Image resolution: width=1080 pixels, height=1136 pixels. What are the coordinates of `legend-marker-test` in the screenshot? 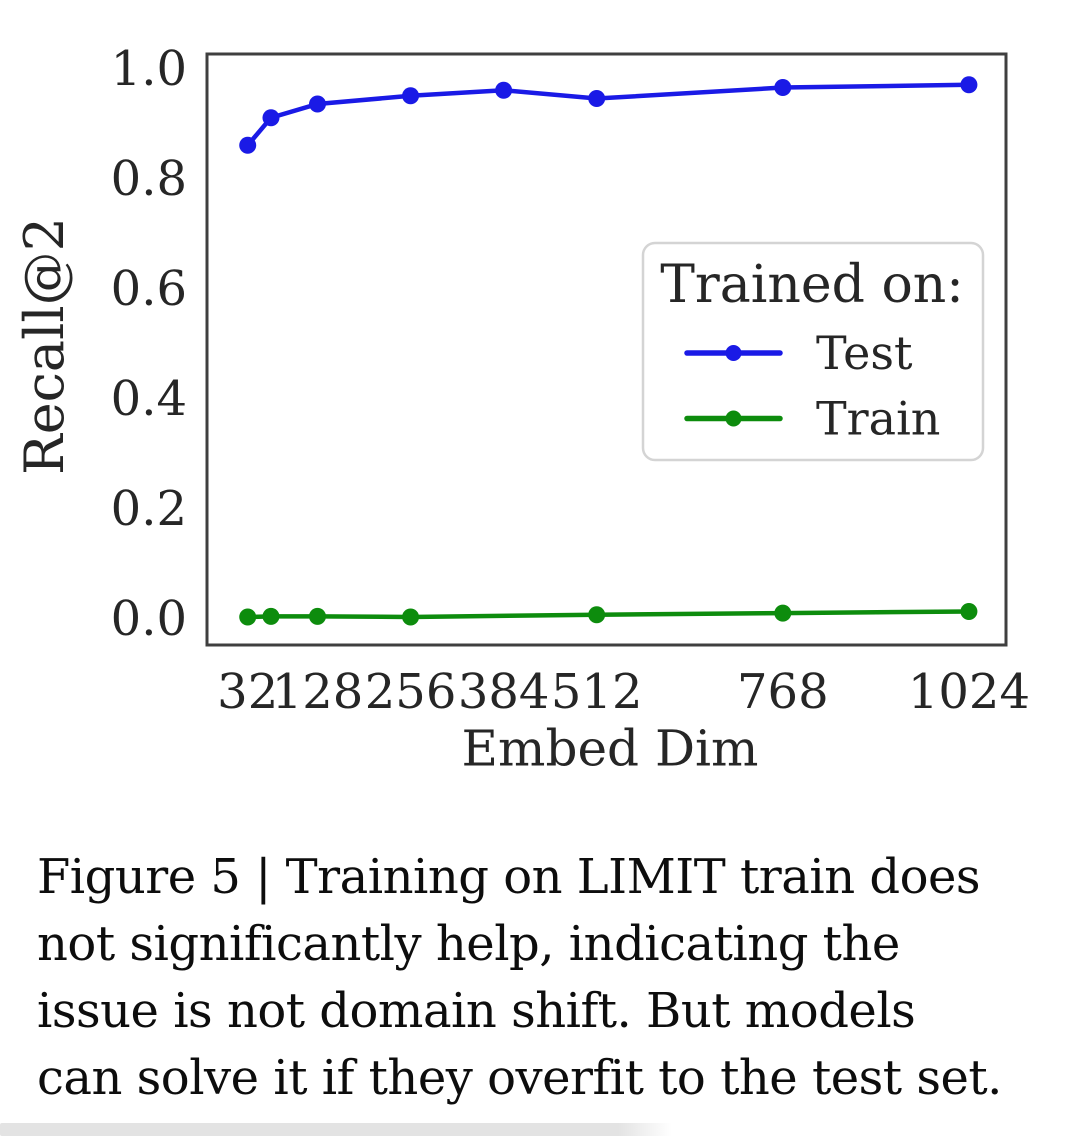 It's located at (733, 353).